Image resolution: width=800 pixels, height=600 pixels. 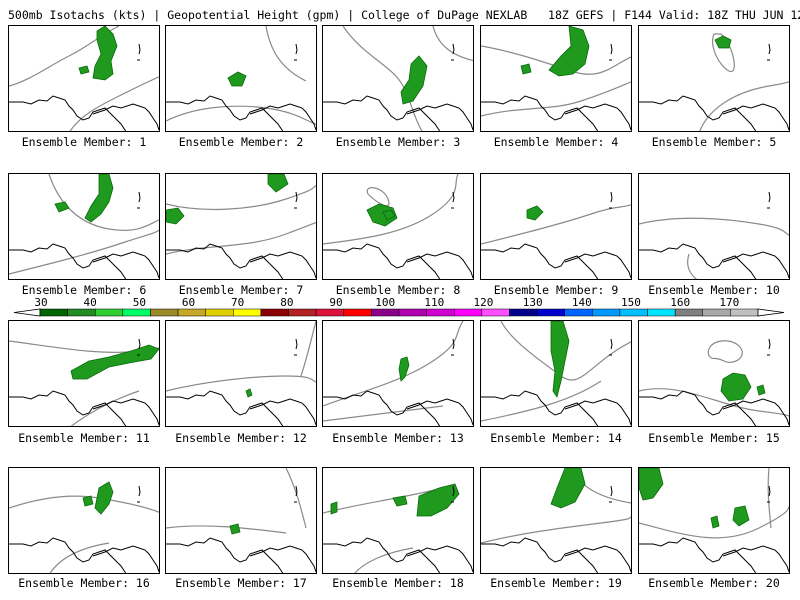 I want to click on colorbar-tick-label: 130, so click(x=533, y=302).